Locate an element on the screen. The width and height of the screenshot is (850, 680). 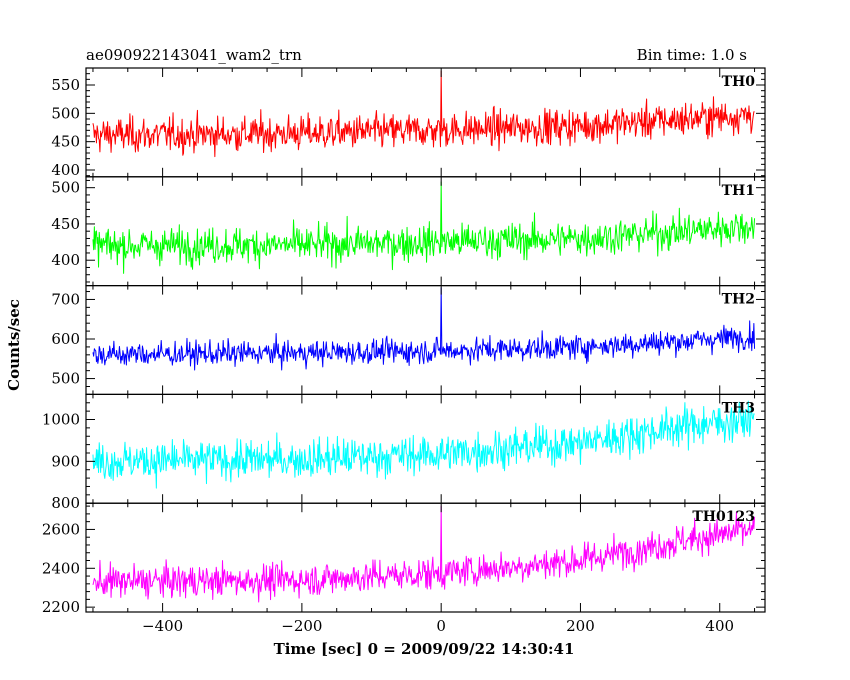
bin-time-label: Bin time: 1.0 s is located at coordinates (692, 55).